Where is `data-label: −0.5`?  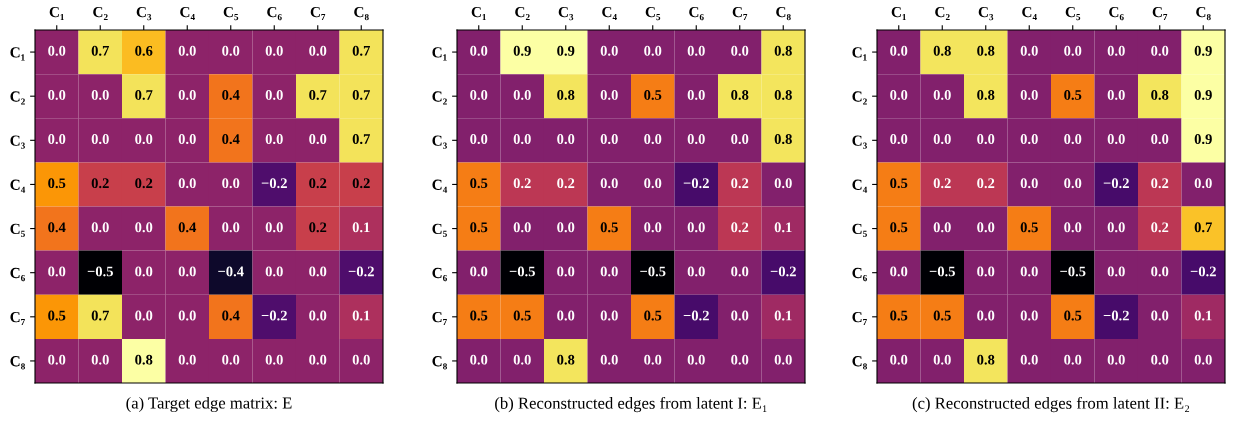
data-label: −0.5 is located at coordinates (1073, 271).